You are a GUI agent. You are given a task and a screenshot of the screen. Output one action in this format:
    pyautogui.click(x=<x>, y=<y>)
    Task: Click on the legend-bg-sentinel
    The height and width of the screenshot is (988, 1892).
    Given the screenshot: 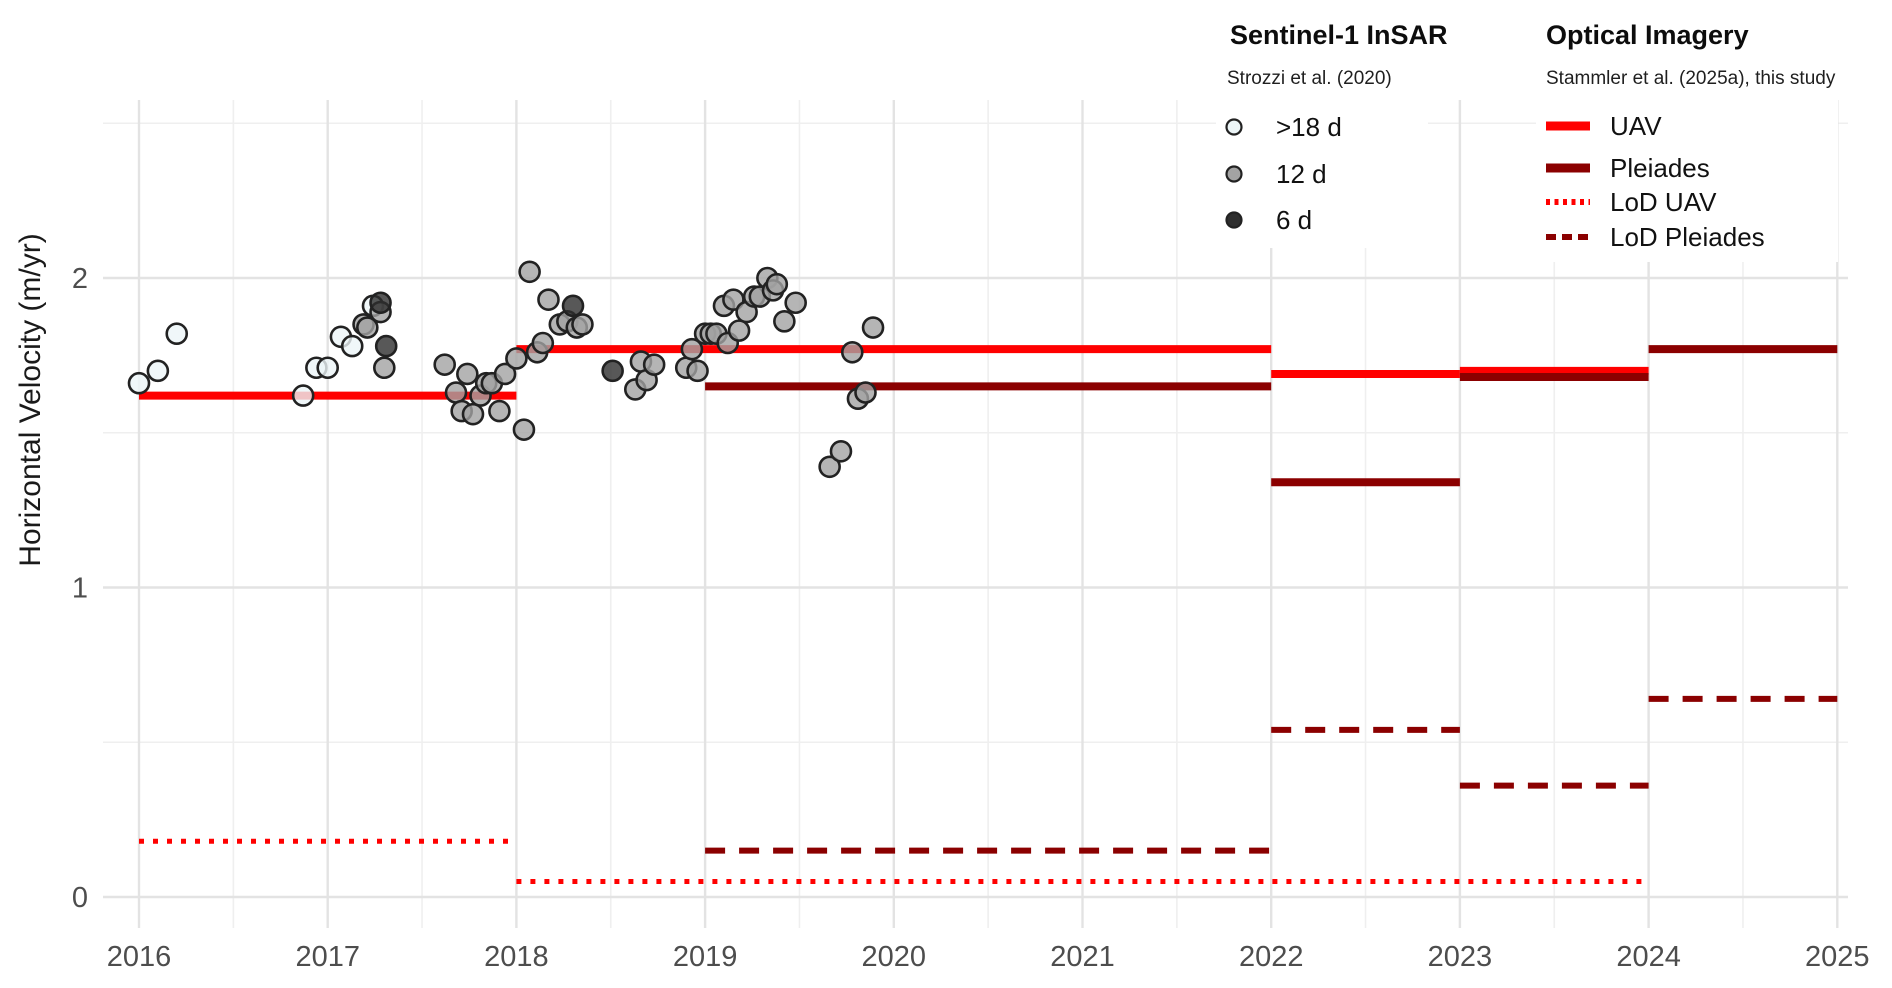 What is the action you would take?
    pyautogui.click(x=1322, y=172)
    